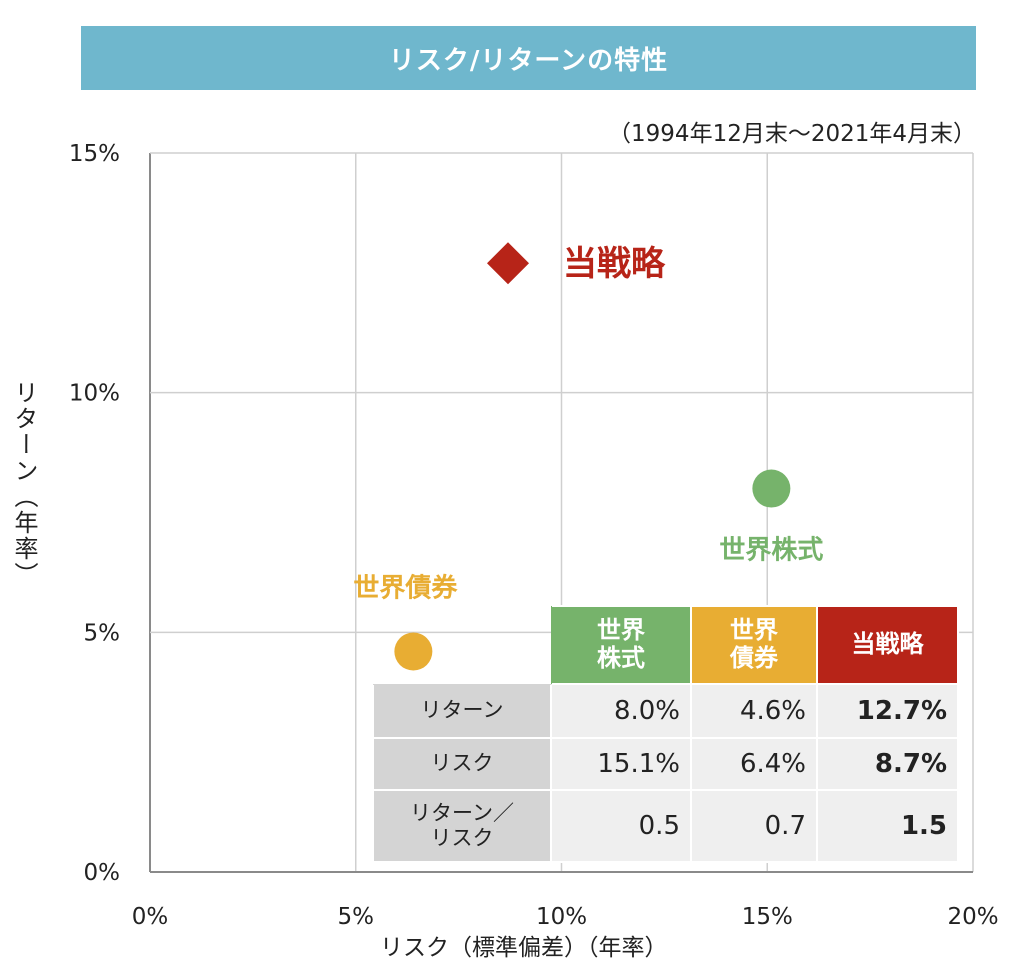  I want to click on col-header-world-bond: 世界 債券, so click(754, 645).